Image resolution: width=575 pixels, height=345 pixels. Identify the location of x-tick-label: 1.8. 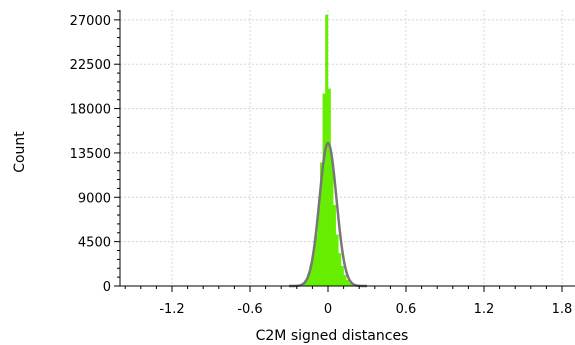
(562, 309).